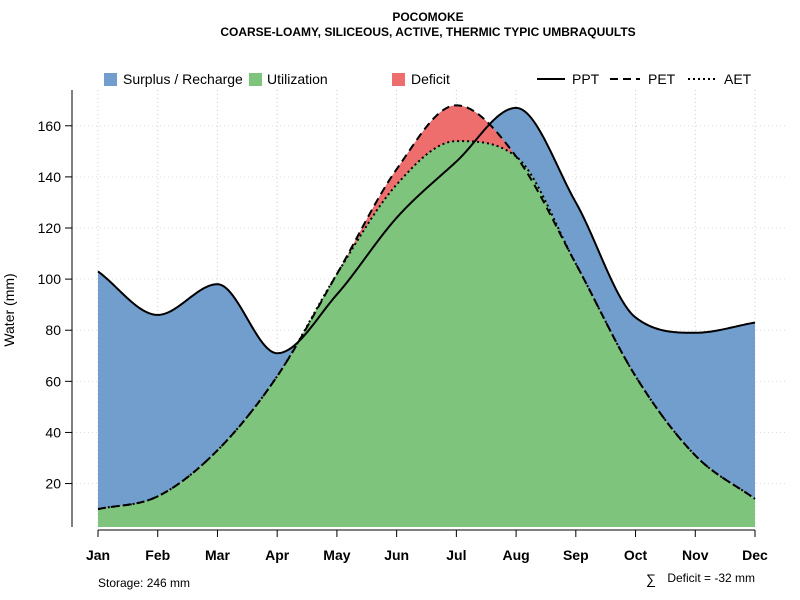 Image resolution: width=800 pixels, height=600 pixels. What do you see at coordinates (398, 79) in the screenshot?
I see `legend-swatch-deficit` at bounding box center [398, 79].